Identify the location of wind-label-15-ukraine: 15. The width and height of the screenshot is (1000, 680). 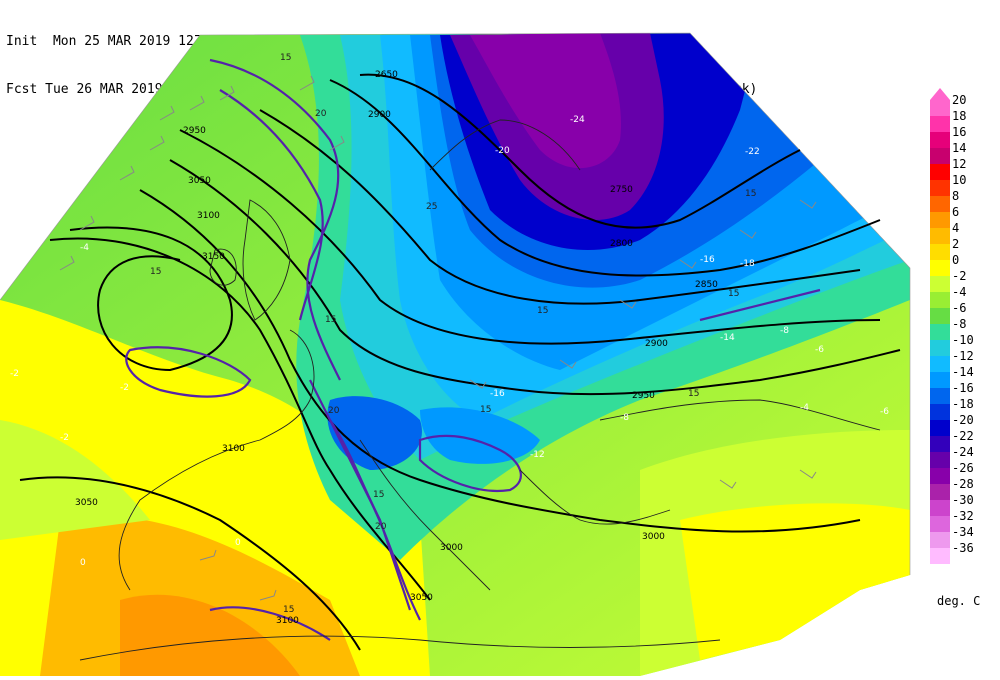
(693, 394).